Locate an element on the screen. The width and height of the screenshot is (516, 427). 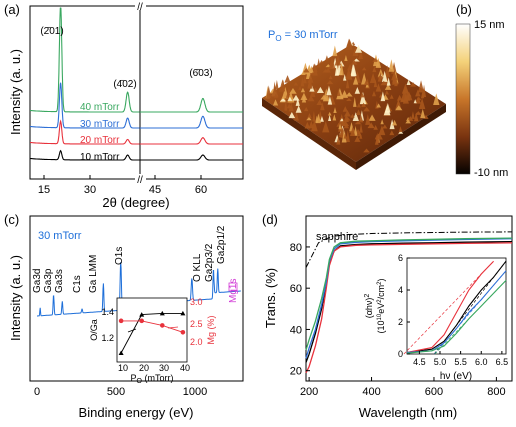
series-label-20: 20 mTorr is located at coordinates (100, 140).